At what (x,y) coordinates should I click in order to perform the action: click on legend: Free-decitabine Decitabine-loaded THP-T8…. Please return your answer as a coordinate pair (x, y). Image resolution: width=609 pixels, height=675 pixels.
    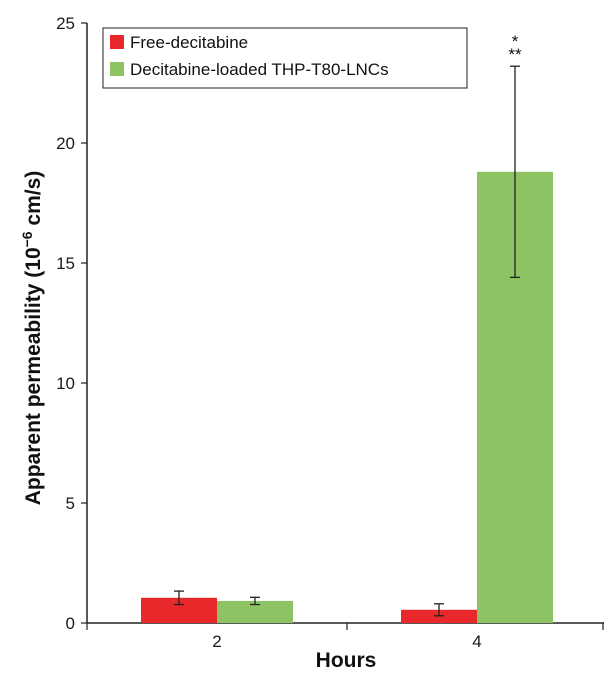
    Looking at the image, I should click on (285, 58).